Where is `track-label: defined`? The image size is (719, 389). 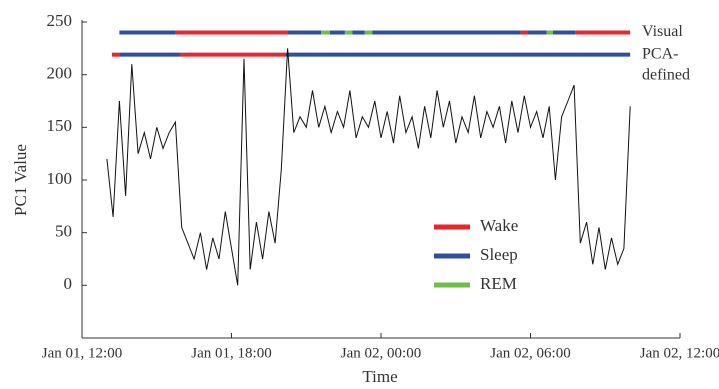 track-label: defined is located at coordinates (666, 74).